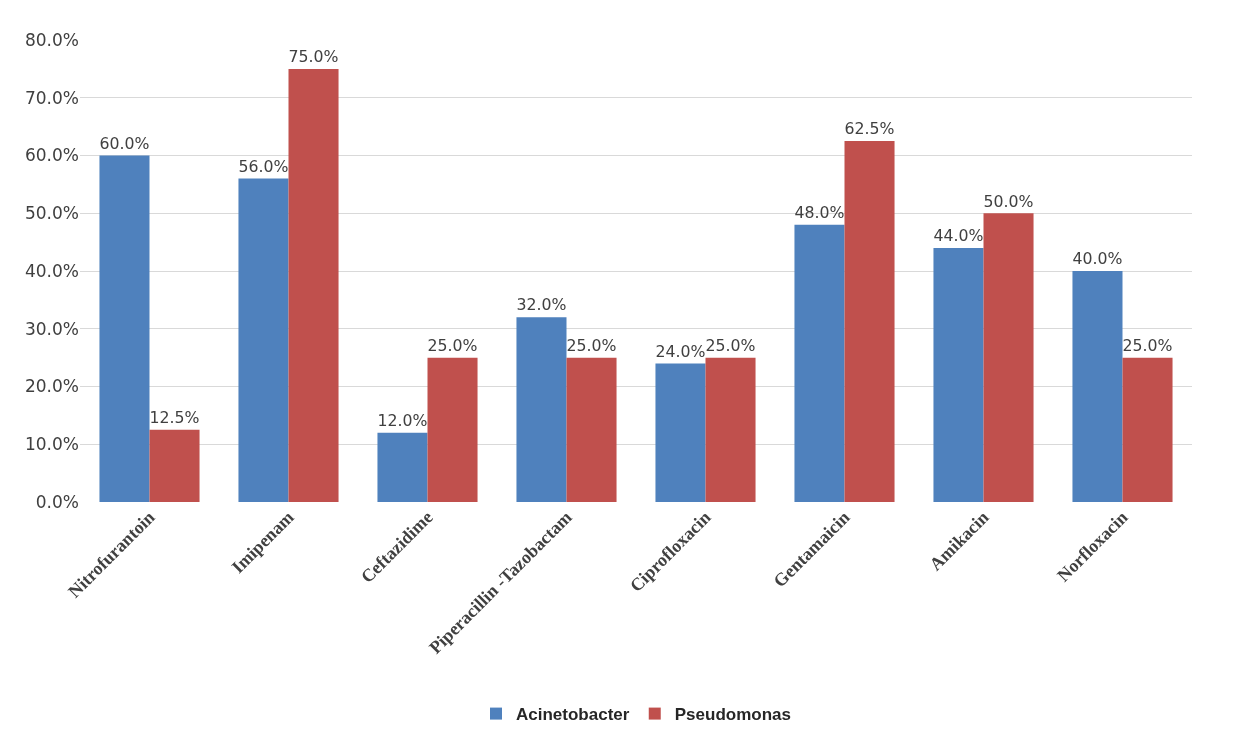 The height and width of the screenshot is (744, 1252). I want to click on data-label: 50.0%, so click(1008, 201).